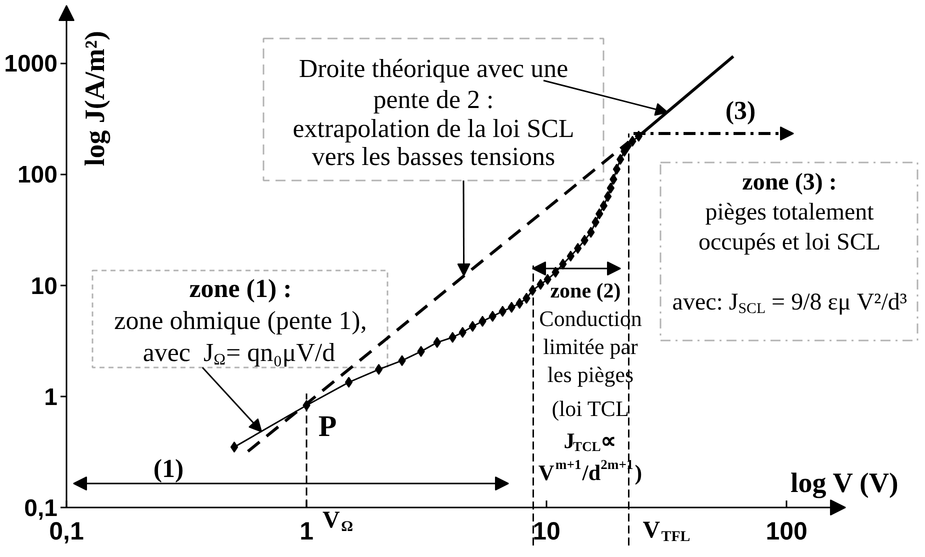 The width and height of the screenshot is (925, 557). I want to click on annotation: (3), so click(740, 110).